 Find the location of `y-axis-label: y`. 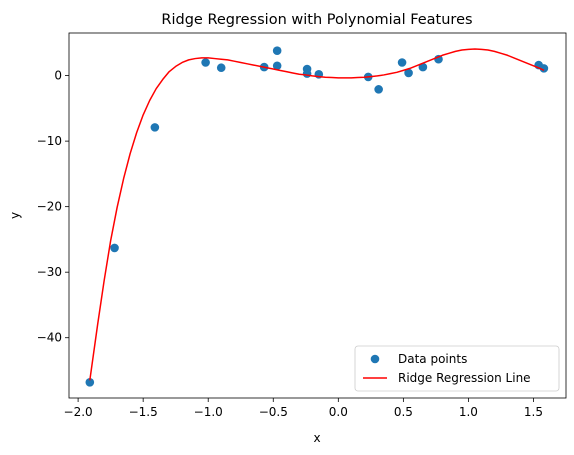

y-axis-label: y is located at coordinates (15, 215).